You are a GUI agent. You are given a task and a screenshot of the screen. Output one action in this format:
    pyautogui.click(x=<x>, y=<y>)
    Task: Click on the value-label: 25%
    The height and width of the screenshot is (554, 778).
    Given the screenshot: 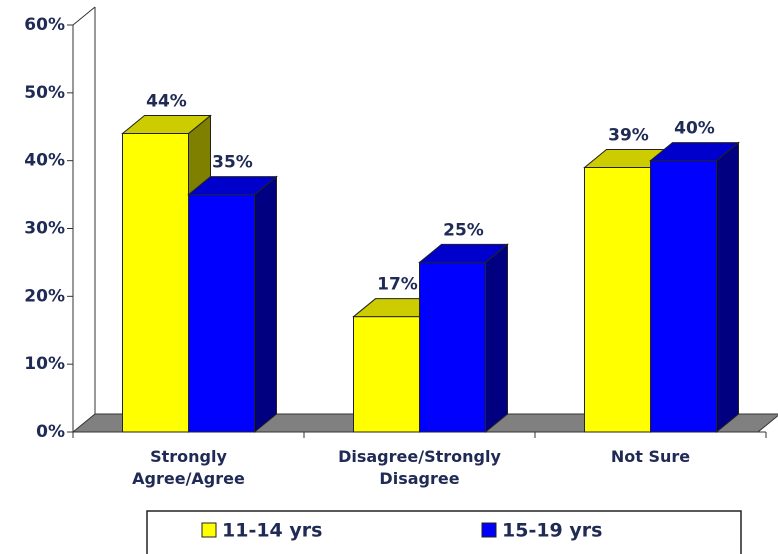 What is the action you would take?
    pyautogui.click(x=463, y=230)
    